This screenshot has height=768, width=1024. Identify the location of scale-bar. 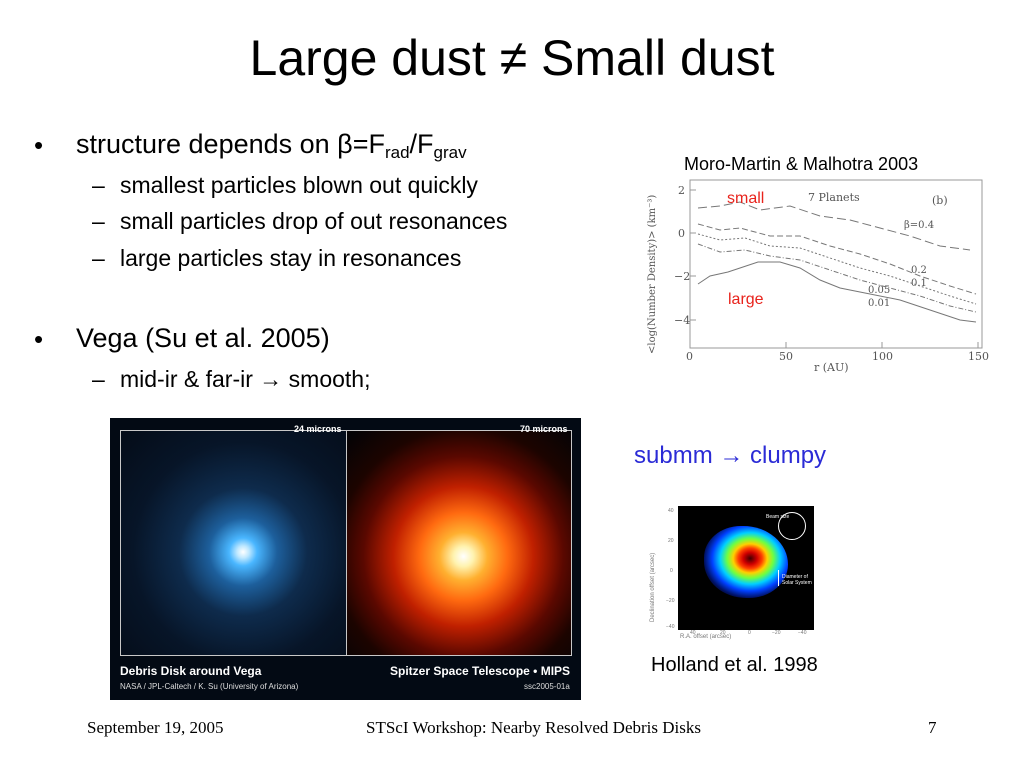
(778, 578).